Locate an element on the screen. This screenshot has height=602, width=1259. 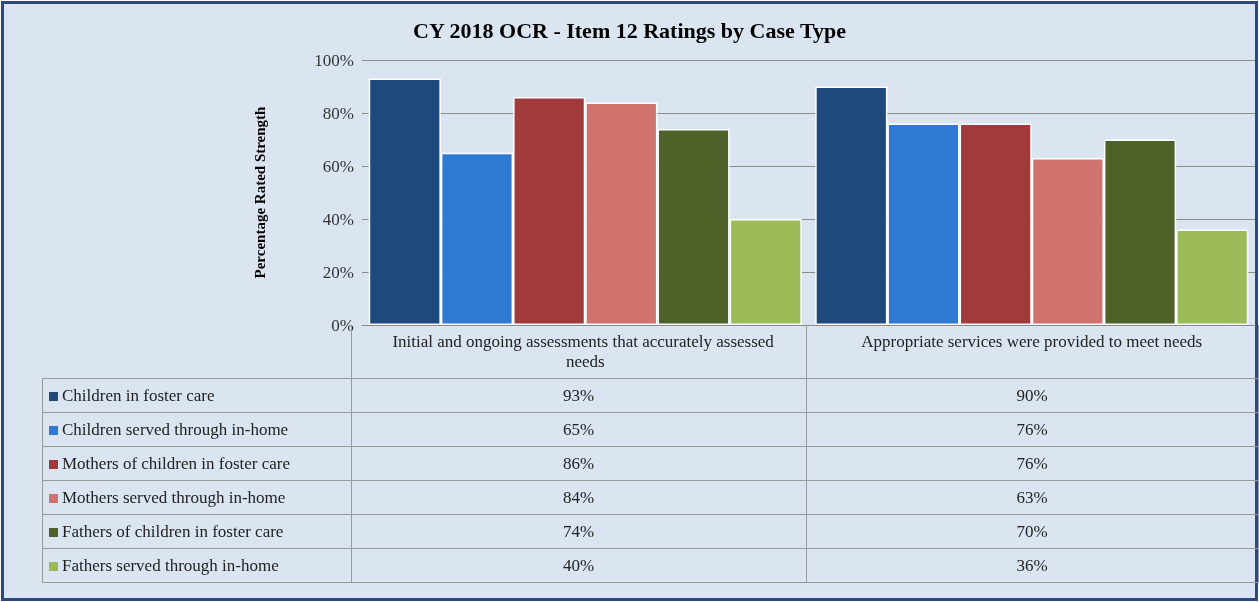
y-tick-label: 20% is located at coordinates (338, 272).